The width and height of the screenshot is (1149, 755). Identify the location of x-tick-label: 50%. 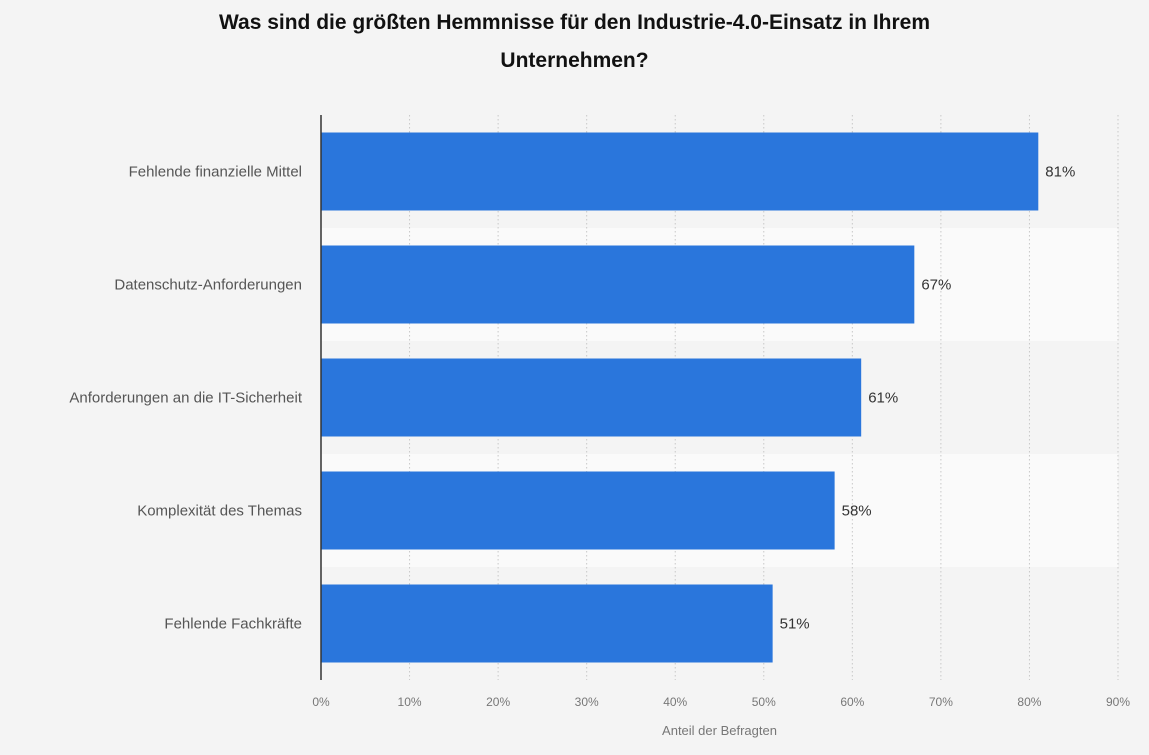
(764, 702).